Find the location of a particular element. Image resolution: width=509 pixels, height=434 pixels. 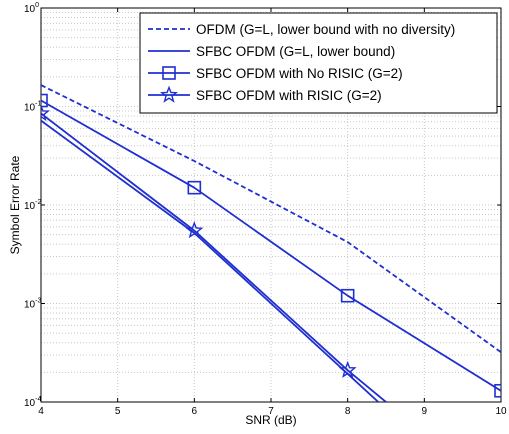

legend-label: SFBC OFDM with RISIC (G=2) is located at coordinates (289, 95).